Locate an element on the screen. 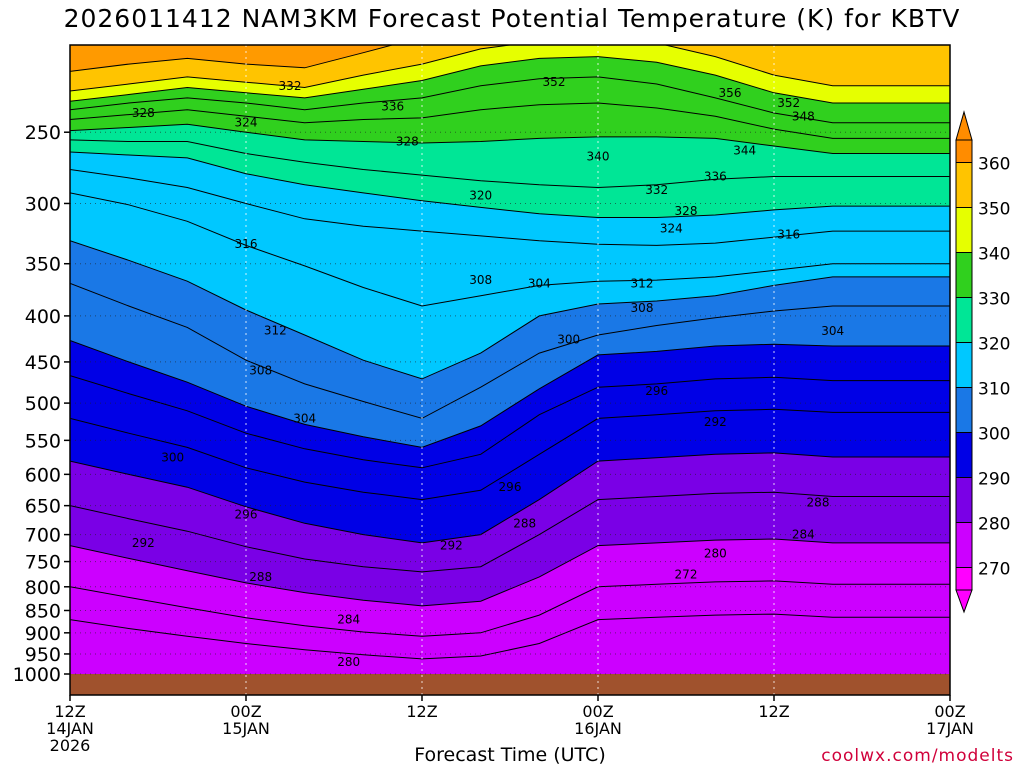 The width and height of the screenshot is (1024, 768). colorbar-cap-top is located at coordinates (964, 125).